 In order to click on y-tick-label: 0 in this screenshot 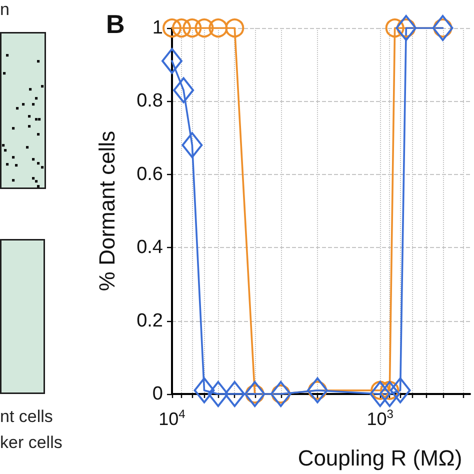, I will do `click(157, 394)`.